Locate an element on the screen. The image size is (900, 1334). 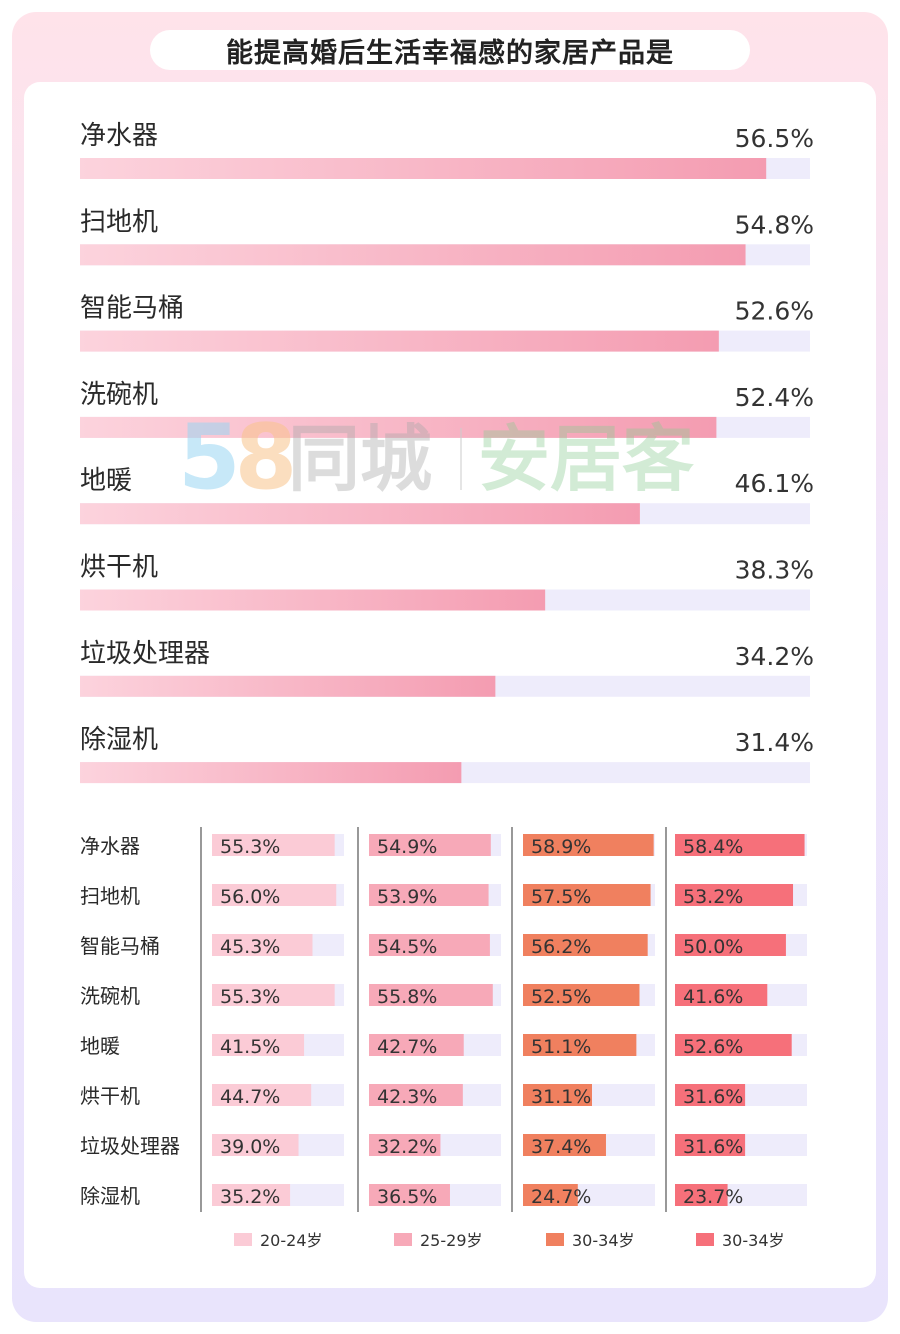
data-label: 53.9% is located at coordinates (407, 897).